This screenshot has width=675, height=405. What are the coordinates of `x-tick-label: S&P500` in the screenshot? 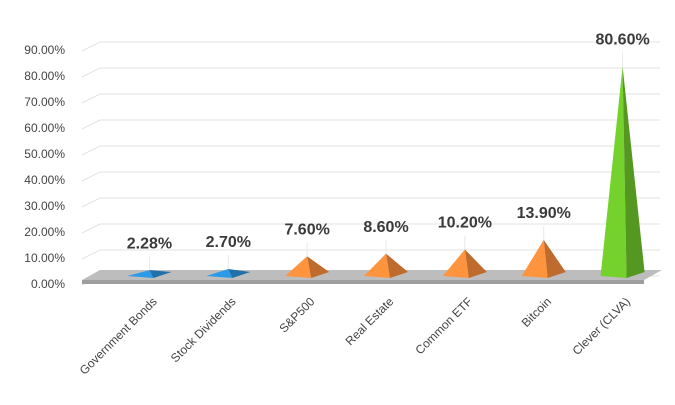 It's located at (296, 314).